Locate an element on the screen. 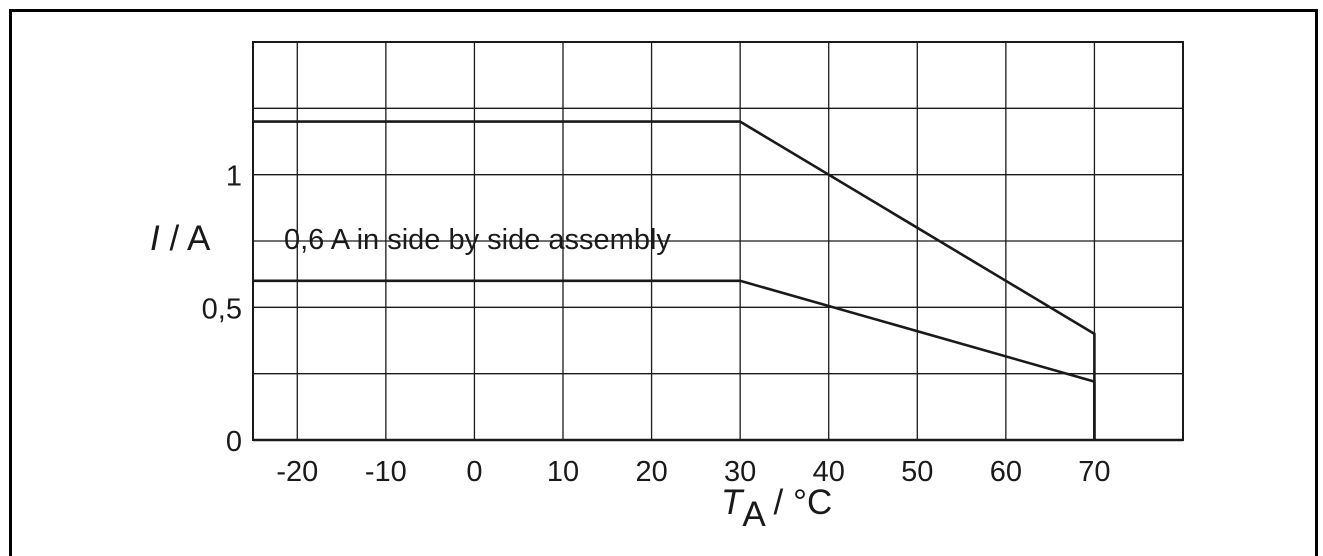 The image size is (1323, 556). y-axis-var: I is located at coordinates (155, 238).